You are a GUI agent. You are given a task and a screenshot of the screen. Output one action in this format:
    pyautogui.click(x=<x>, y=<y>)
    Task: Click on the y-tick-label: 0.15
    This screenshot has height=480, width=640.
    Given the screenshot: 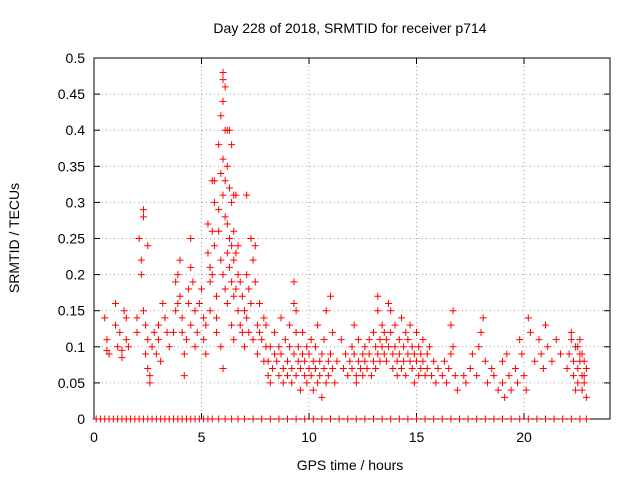 What is the action you would take?
    pyautogui.click(x=71, y=311)
    